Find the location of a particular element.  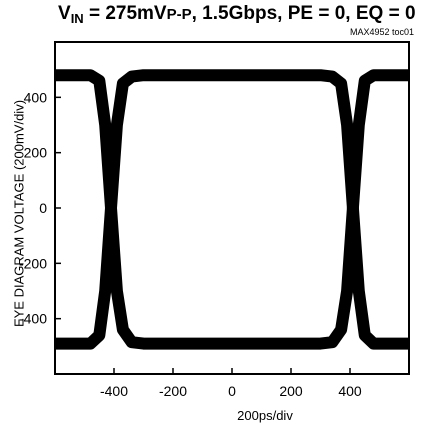

y-tick-label: -200 is located at coordinates (33, 263).